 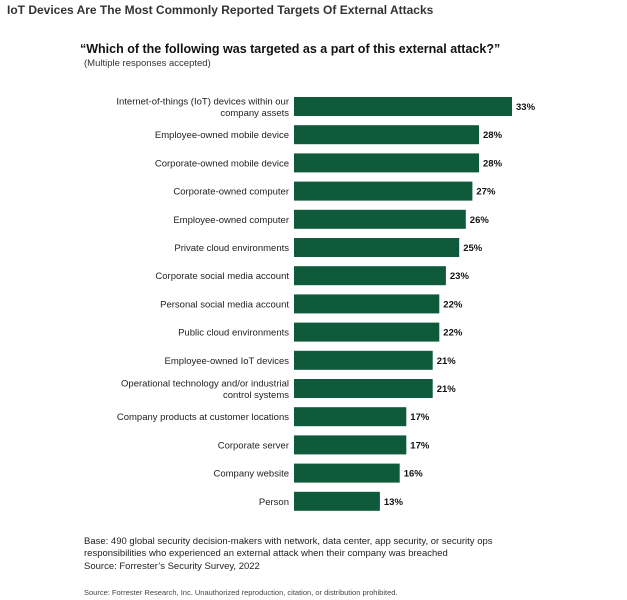 What do you see at coordinates (526, 107) in the screenshot?
I see `value-label: 33%` at bounding box center [526, 107].